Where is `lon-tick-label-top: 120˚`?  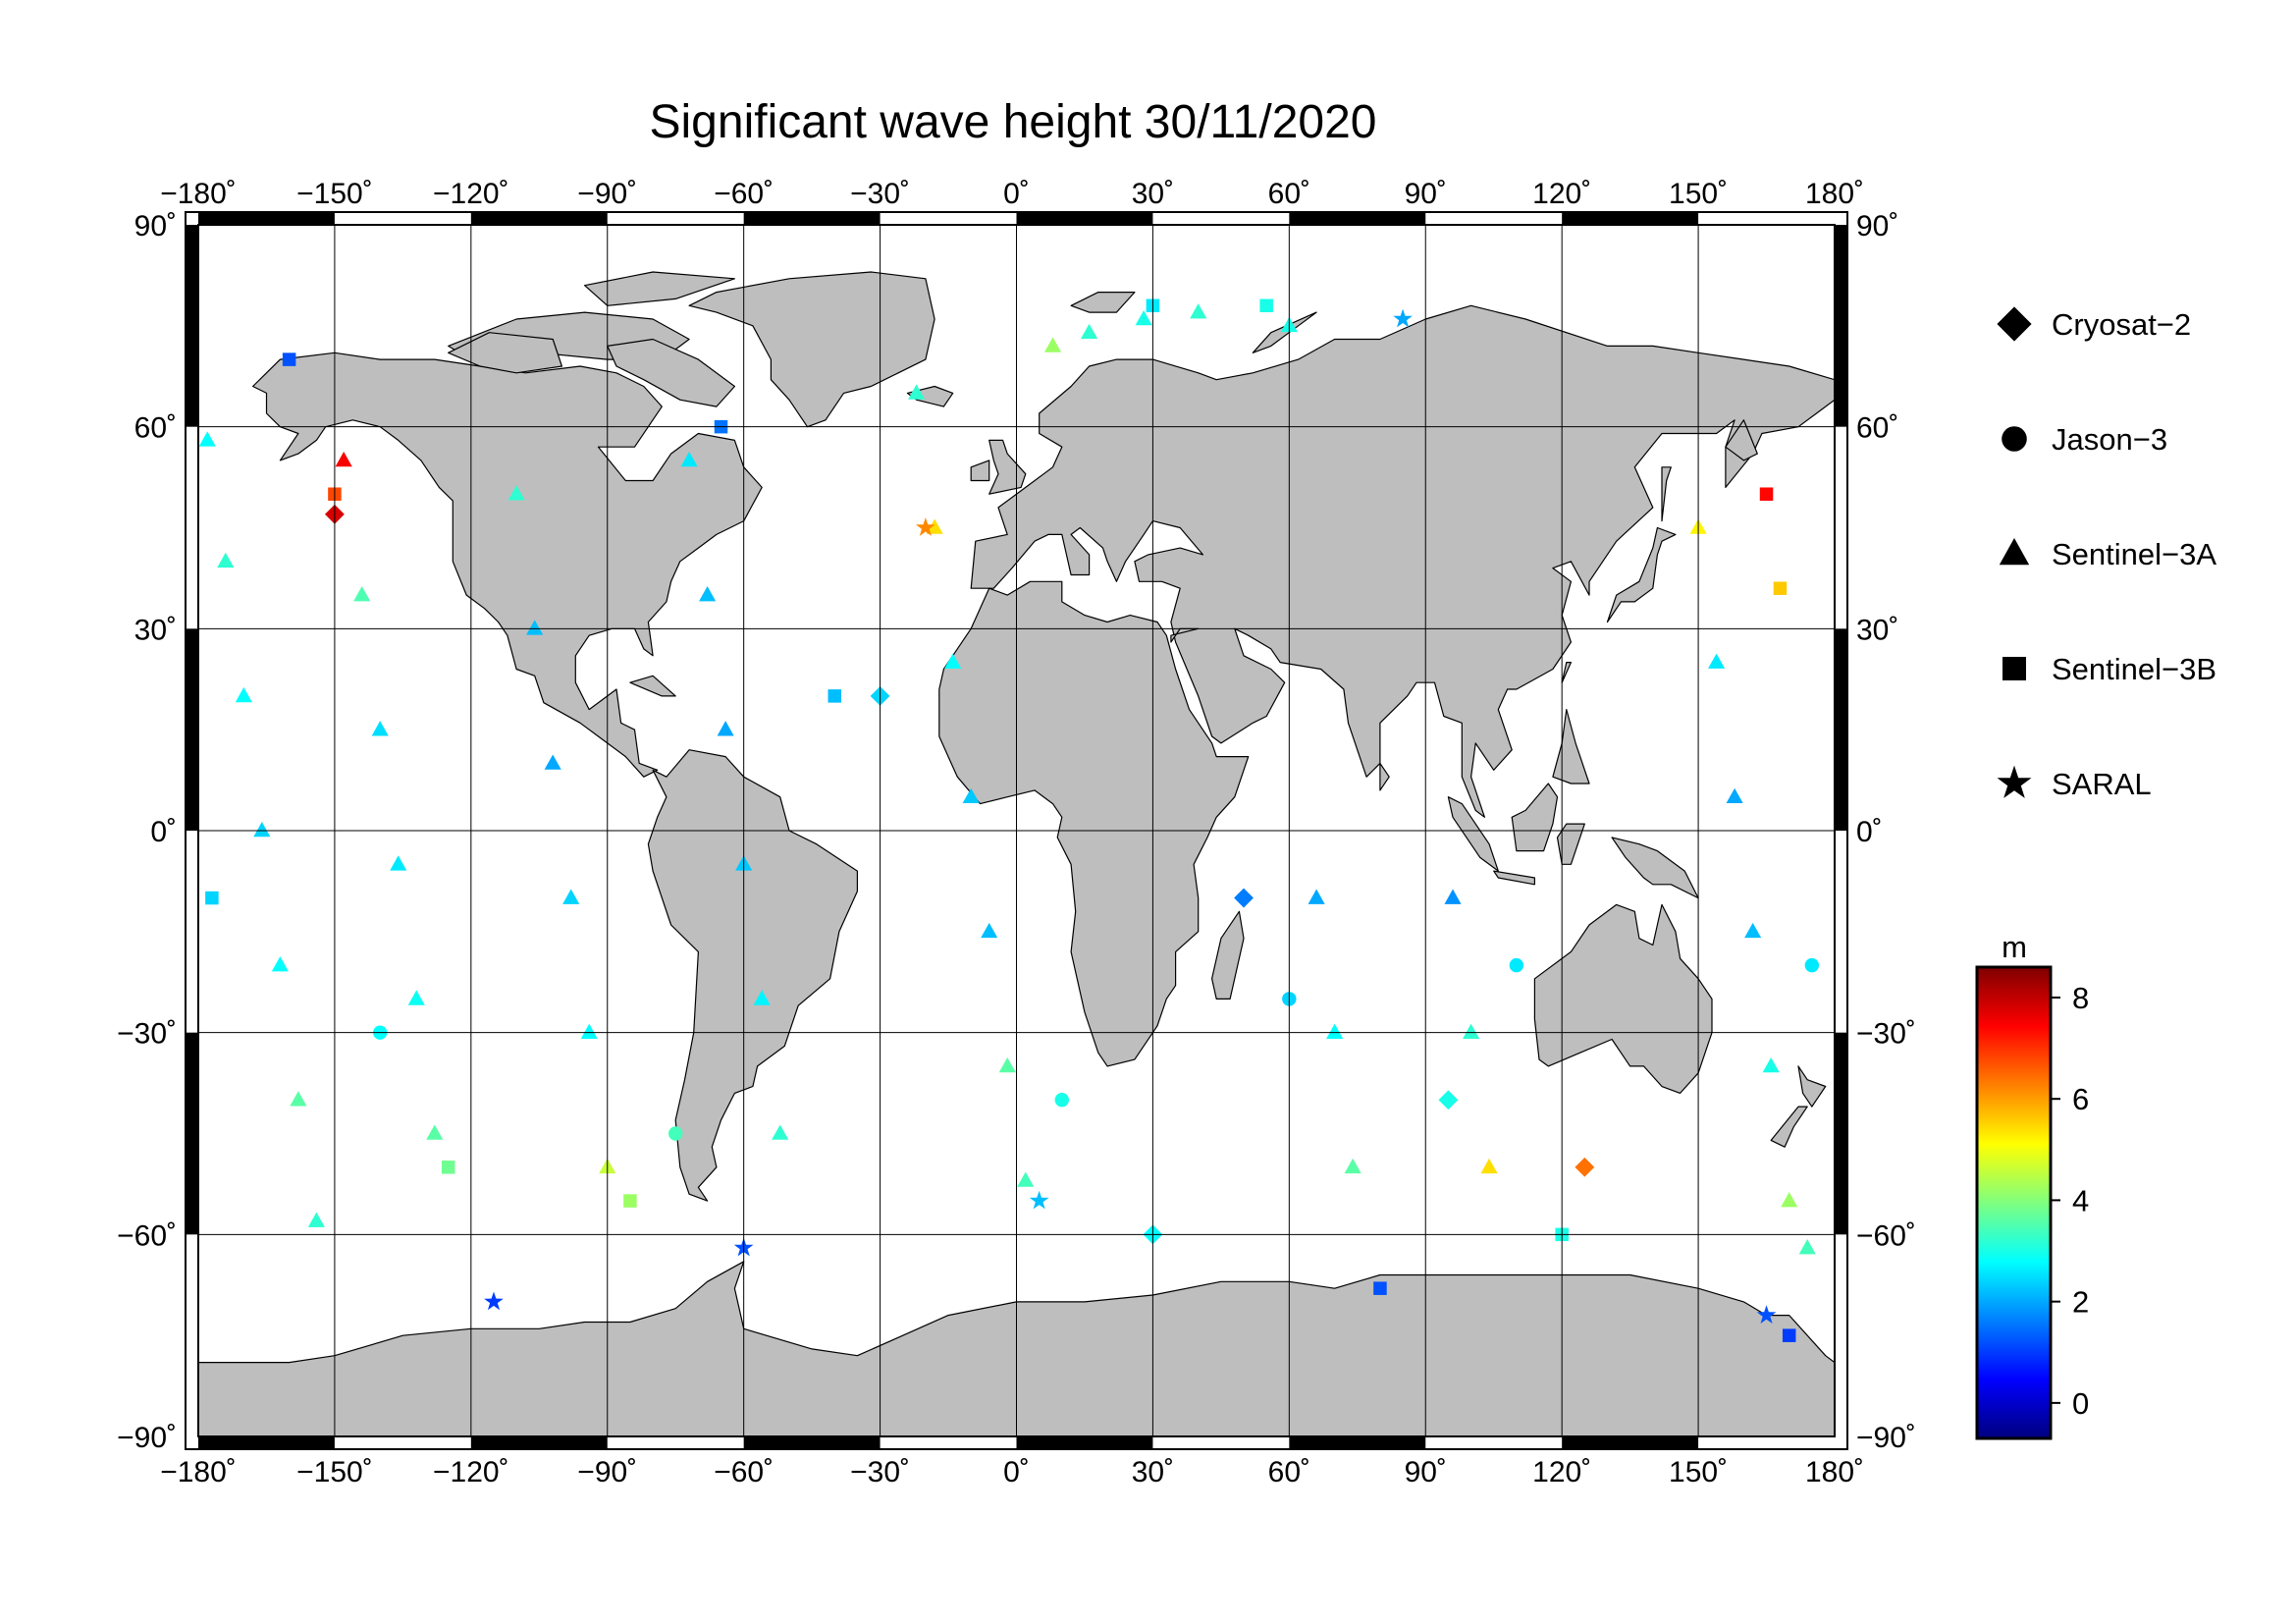
lon-tick-label-top: 120˚ is located at coordinates (1562, 194).